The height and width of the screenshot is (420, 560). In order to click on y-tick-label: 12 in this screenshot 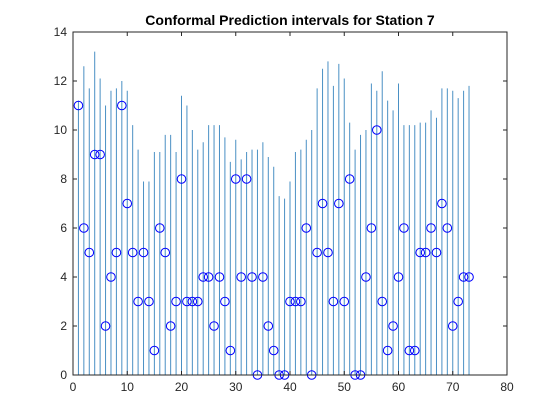, I will do `click(61, 81)`.